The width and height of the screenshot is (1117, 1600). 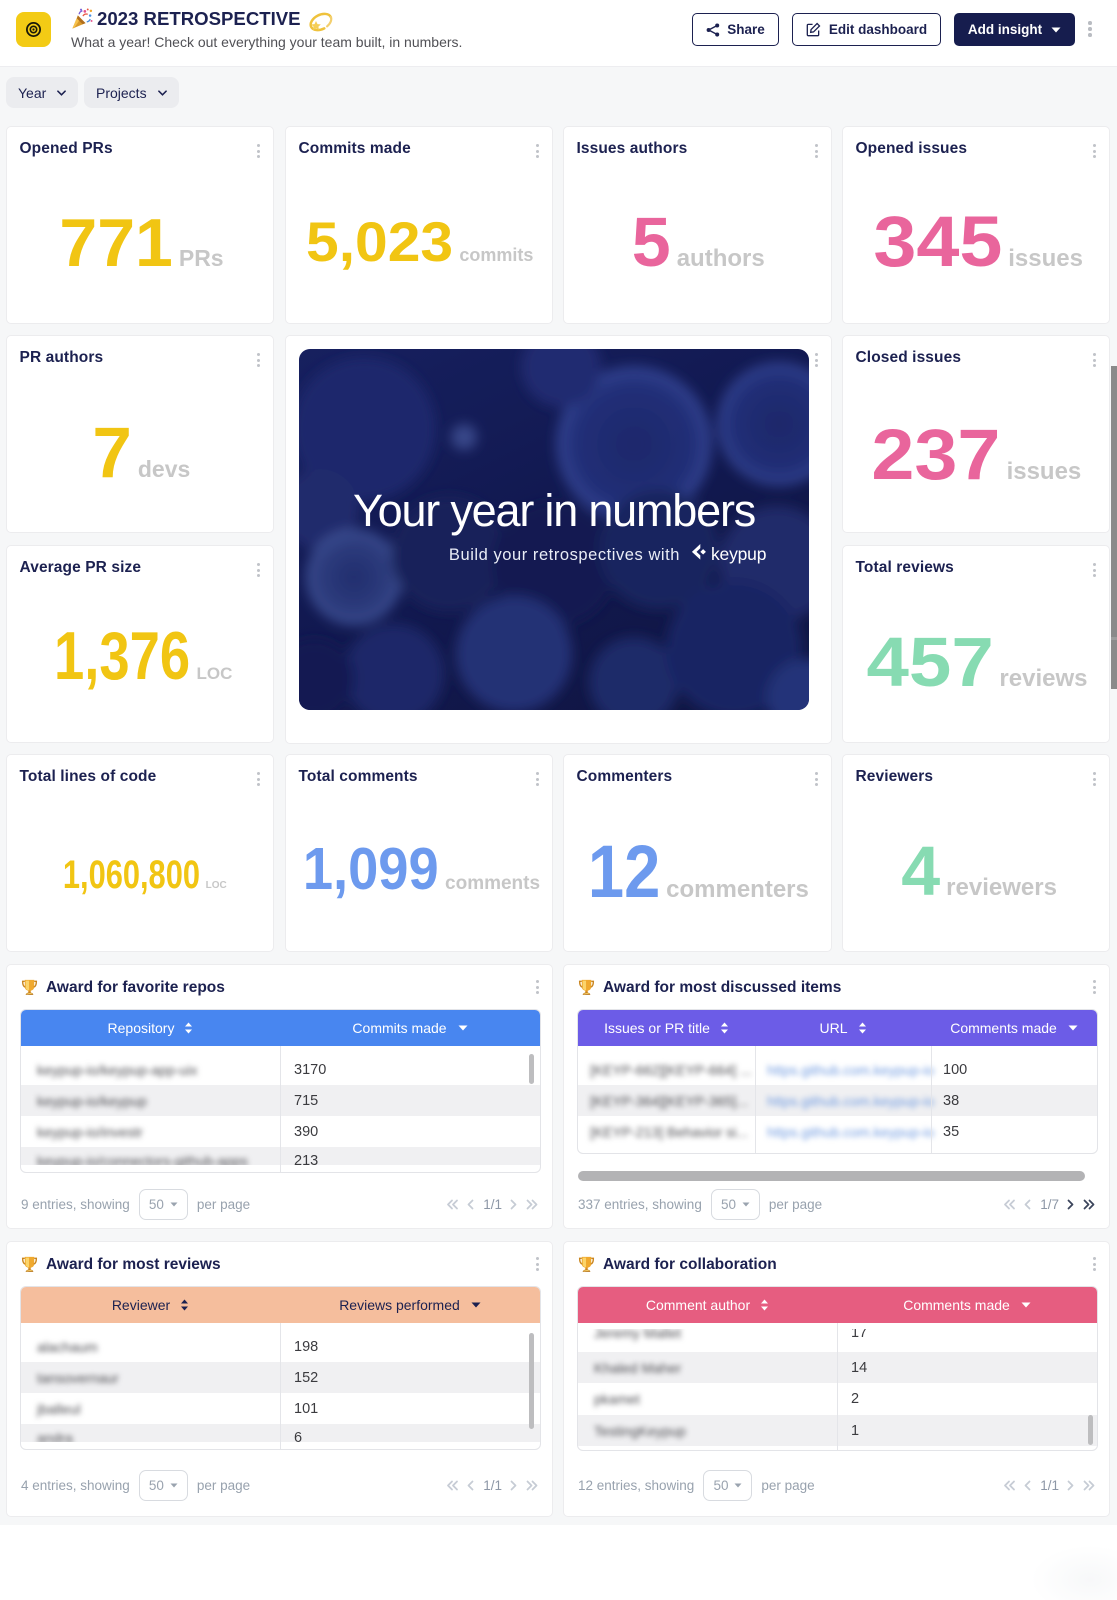 I want to click on svg-text: Your year in numbers, so click(x=554, y=510).